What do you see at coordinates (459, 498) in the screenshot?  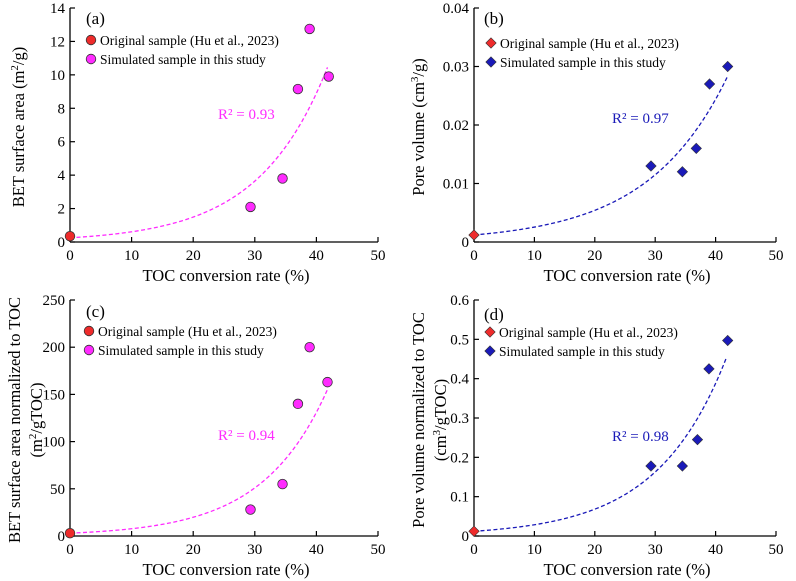 I see `y-tick-label: 0.1` at bounding box center [459, 498].